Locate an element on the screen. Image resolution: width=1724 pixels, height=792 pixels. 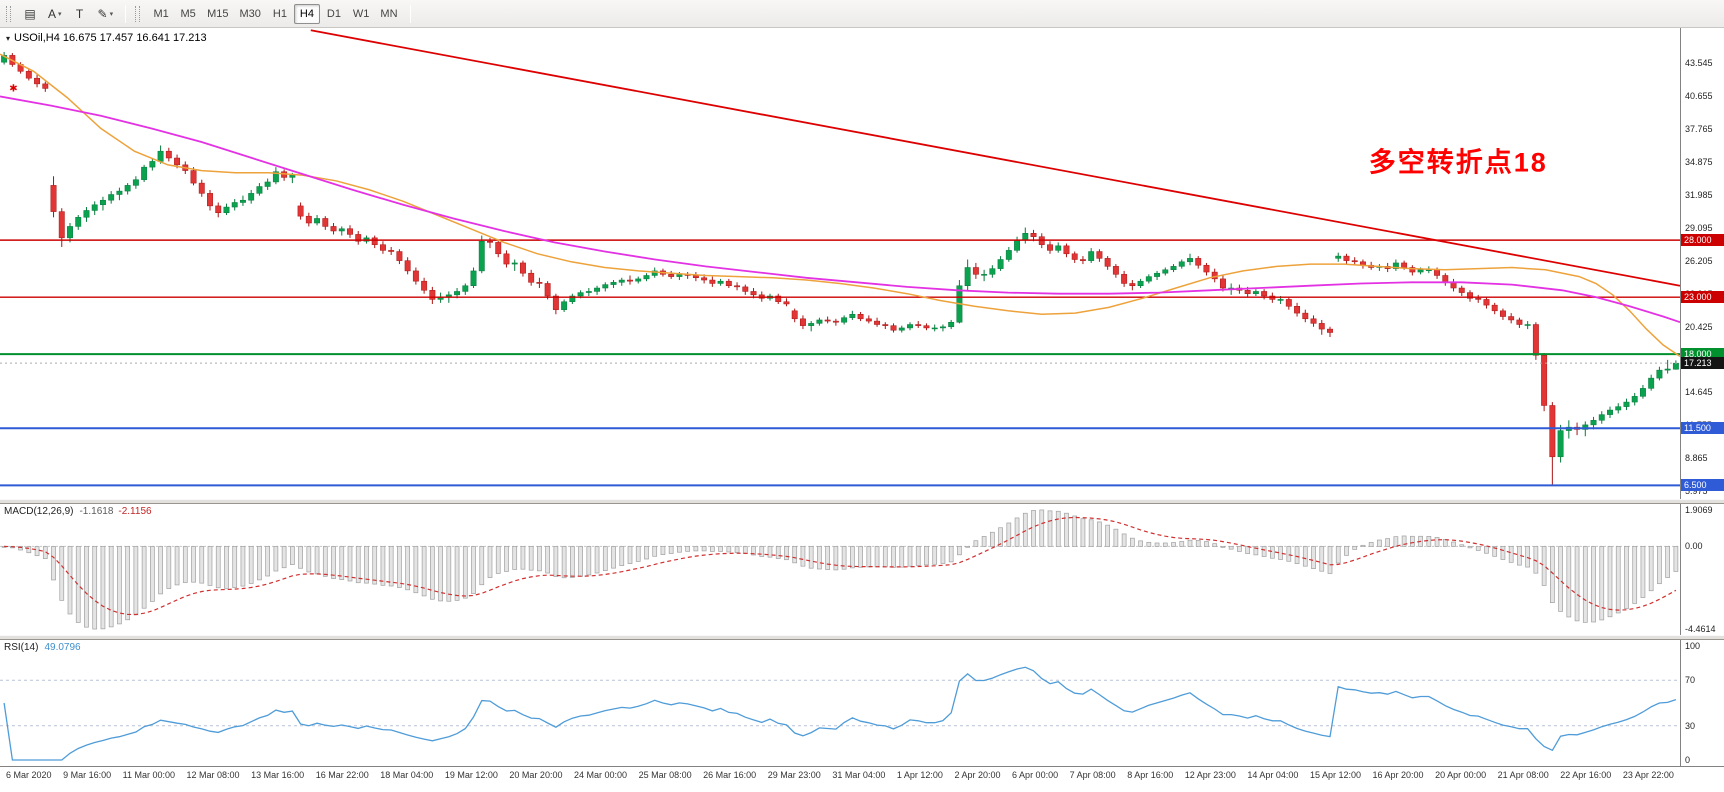
price-tick-label: 14.645 is located at coordinates (1699, 392).